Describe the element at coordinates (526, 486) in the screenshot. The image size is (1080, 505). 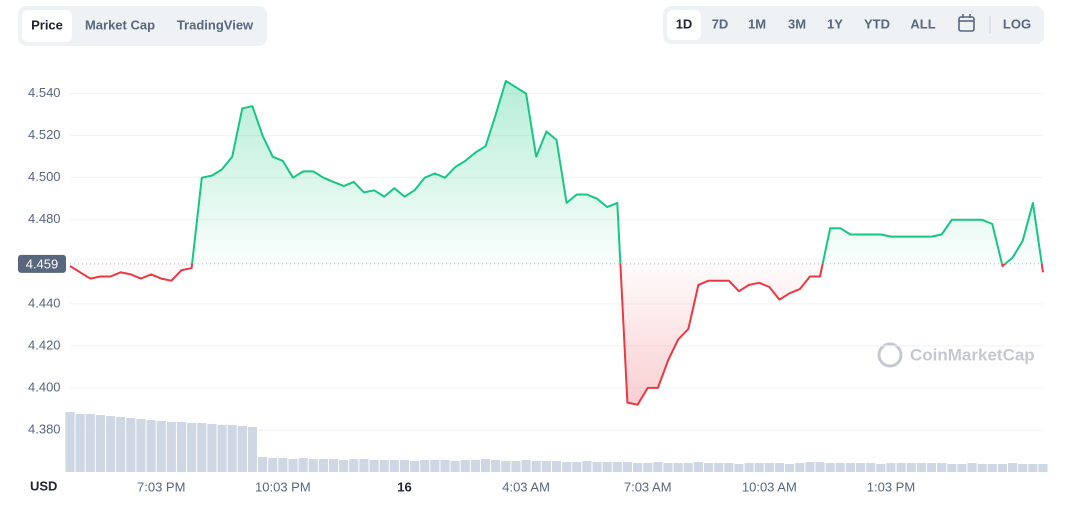
I see `x-tick-label: 4:03 AM` at that location.